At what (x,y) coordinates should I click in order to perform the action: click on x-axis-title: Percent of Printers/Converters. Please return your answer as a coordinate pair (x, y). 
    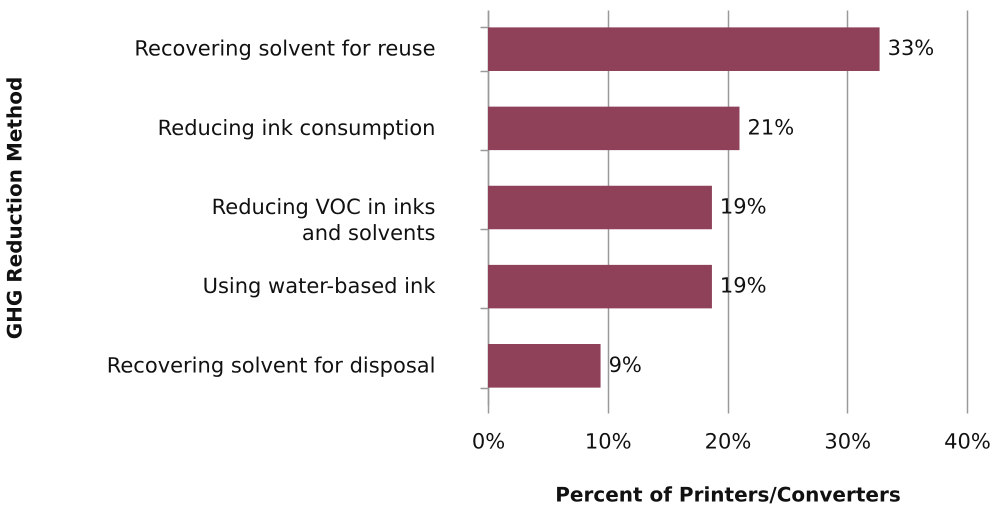
    Looking at the image, I should click on (728, 494).